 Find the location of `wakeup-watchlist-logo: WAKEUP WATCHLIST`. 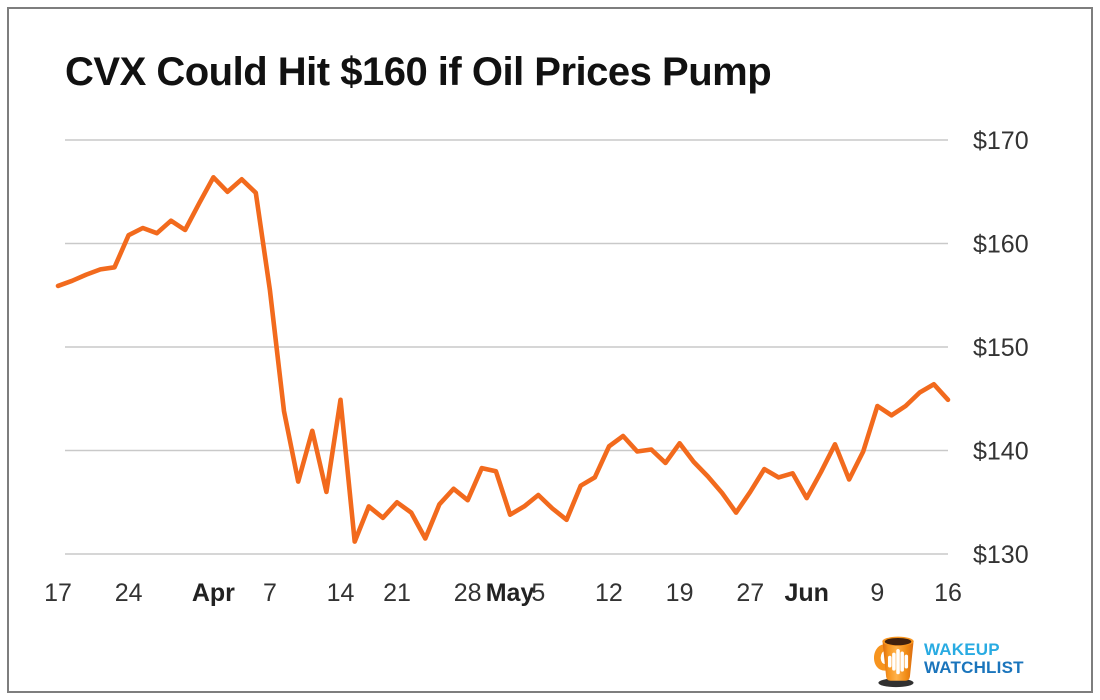

wakeup-watchlist-logo: WAKEUP WATCHLIST is located at coordinates (949, 659).